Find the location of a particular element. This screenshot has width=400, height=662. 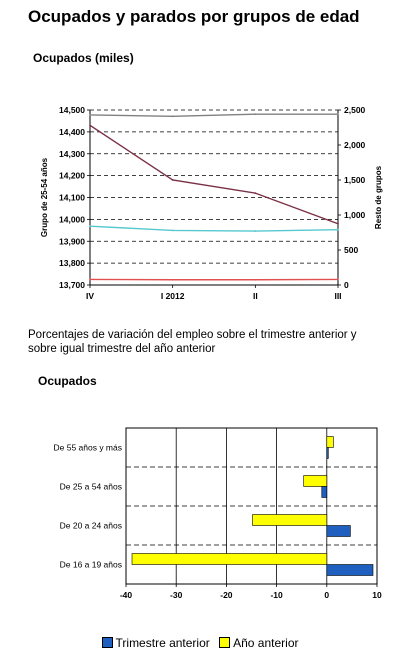

y-tick-label: 14,200 is located at coordinates (72, 176).